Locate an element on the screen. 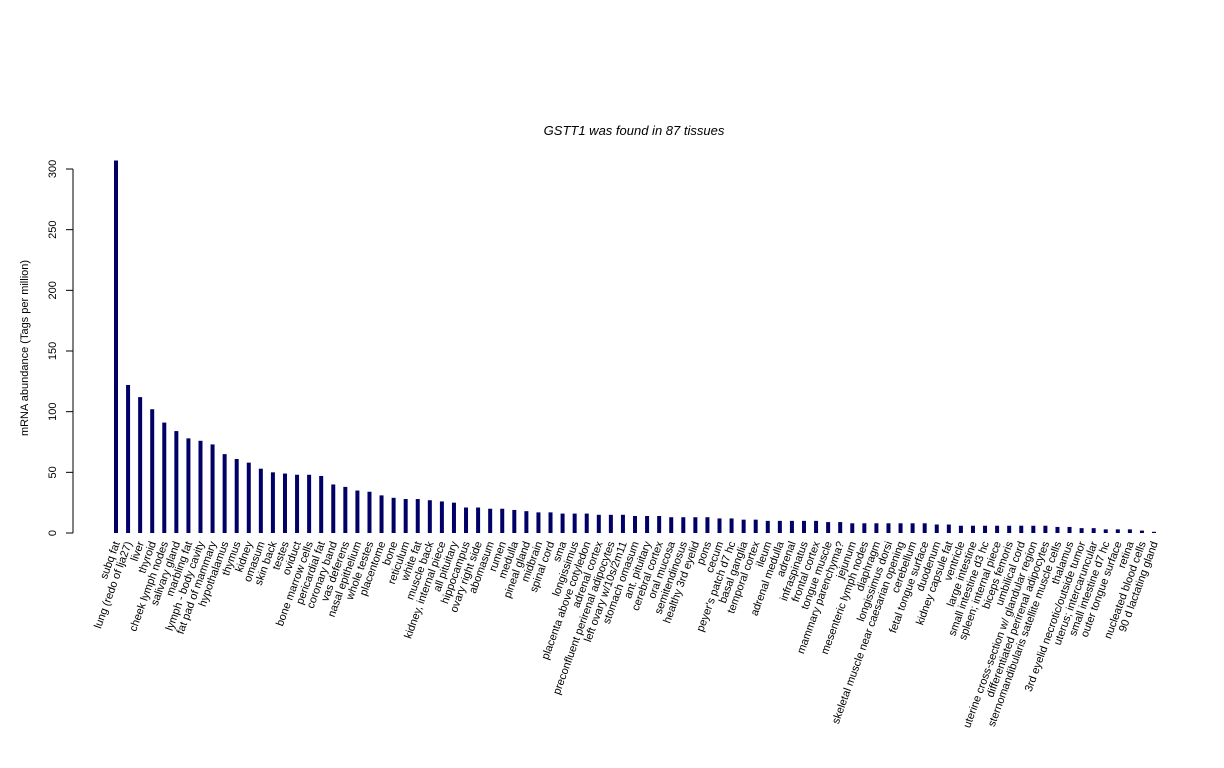 The height and width of the screenshot is (768, 1224). y-tick-label: 100 is located at coordinates (53, 411).